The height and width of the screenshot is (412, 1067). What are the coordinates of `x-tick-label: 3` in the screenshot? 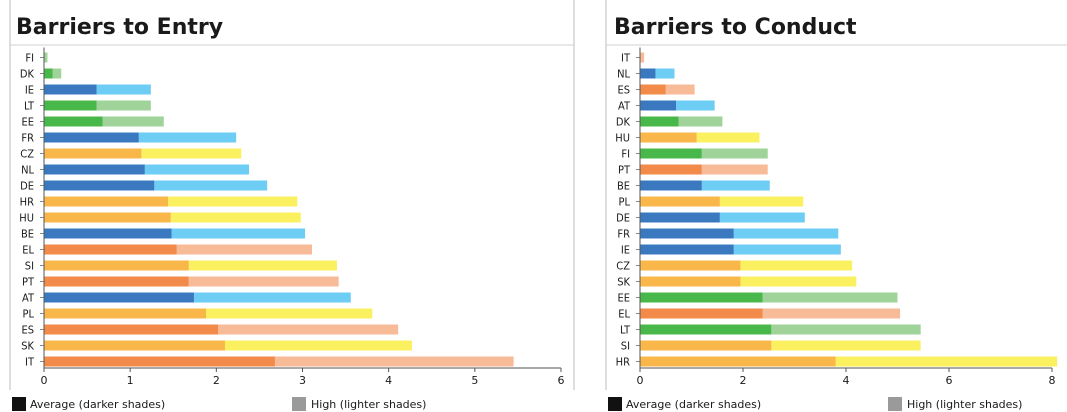 It's located at (302, 380).